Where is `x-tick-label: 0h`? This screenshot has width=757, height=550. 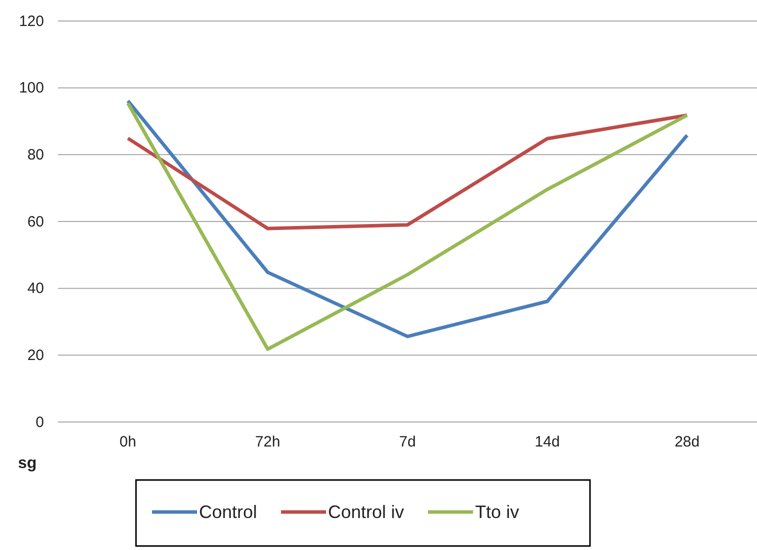
x-tick-label: 0h is located at coordinates (128, 442).